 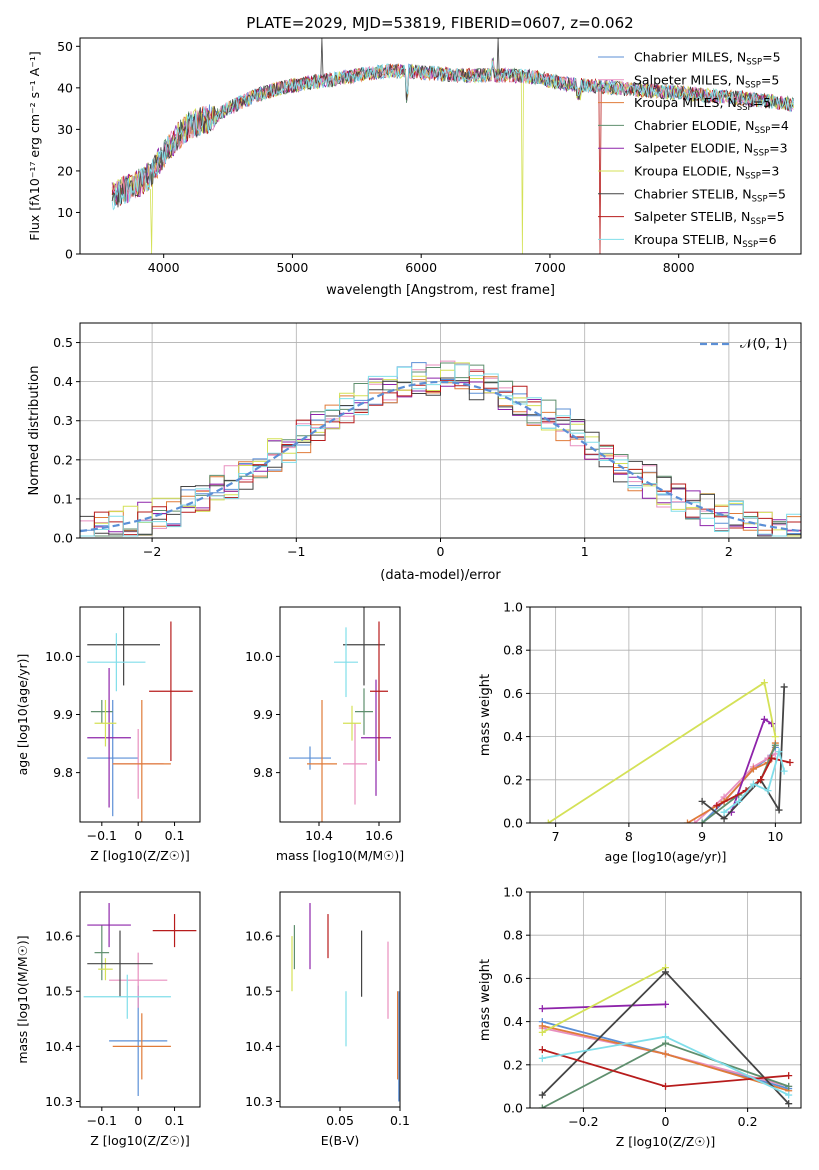 What do you see at coordinates (705, 241) in the screenshot?
I see `legend-label: Kroupa STELIB, NSSP=6` at bounding box center [705, 241].